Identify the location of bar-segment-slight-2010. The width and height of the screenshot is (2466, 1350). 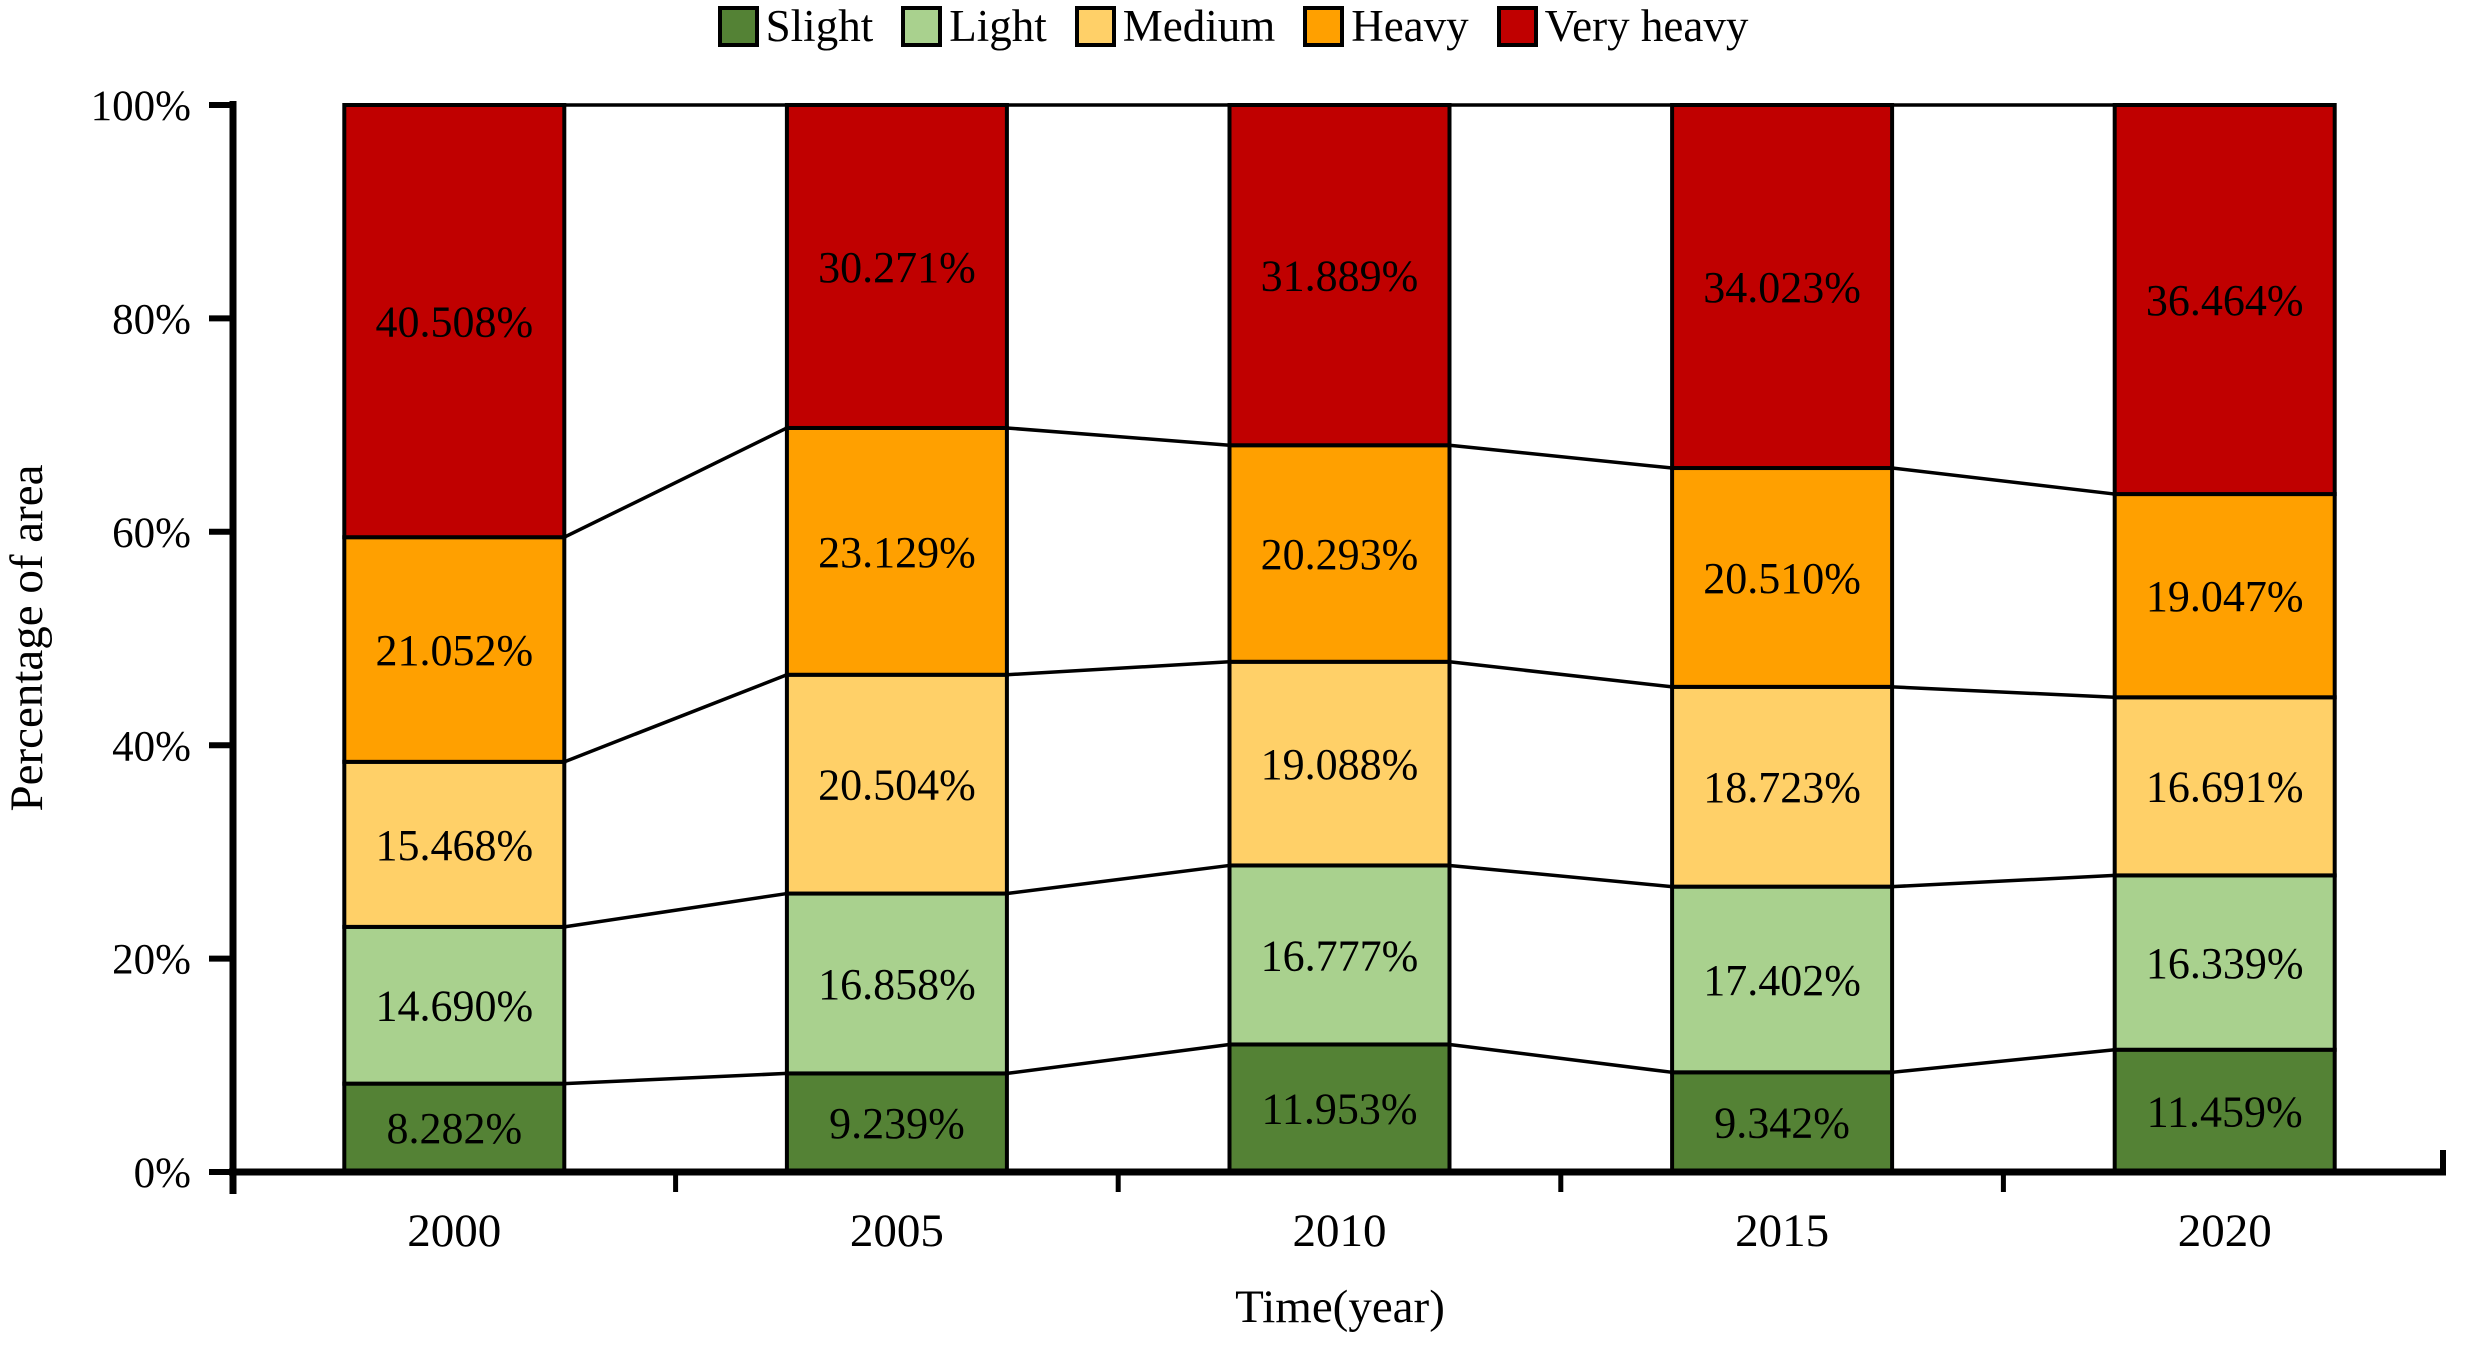
(1339, 1108).